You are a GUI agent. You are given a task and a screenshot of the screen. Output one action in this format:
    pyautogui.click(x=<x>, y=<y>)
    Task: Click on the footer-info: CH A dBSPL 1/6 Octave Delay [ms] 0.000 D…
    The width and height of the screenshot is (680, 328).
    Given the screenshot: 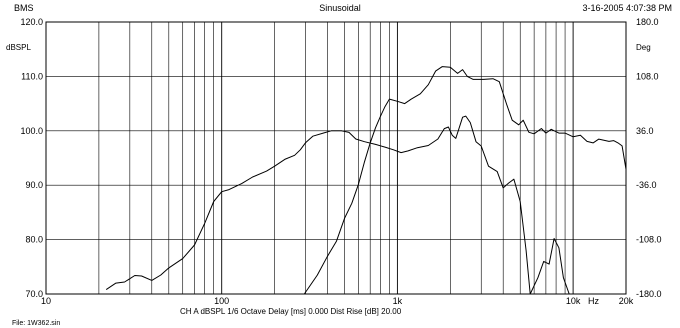 What is the action you would take?
    pyautogui.click(x=291, y=311)
    